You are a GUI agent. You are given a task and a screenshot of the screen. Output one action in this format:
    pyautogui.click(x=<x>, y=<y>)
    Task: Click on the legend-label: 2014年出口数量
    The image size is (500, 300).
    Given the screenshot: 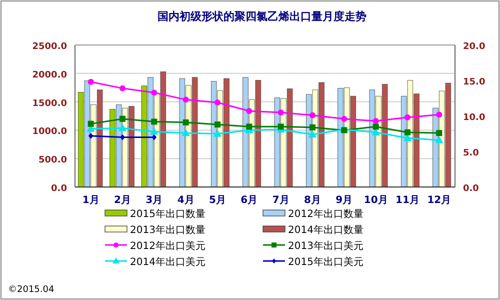 What is the action you would take?
    pyautogui.click(x=326, y=230)
    